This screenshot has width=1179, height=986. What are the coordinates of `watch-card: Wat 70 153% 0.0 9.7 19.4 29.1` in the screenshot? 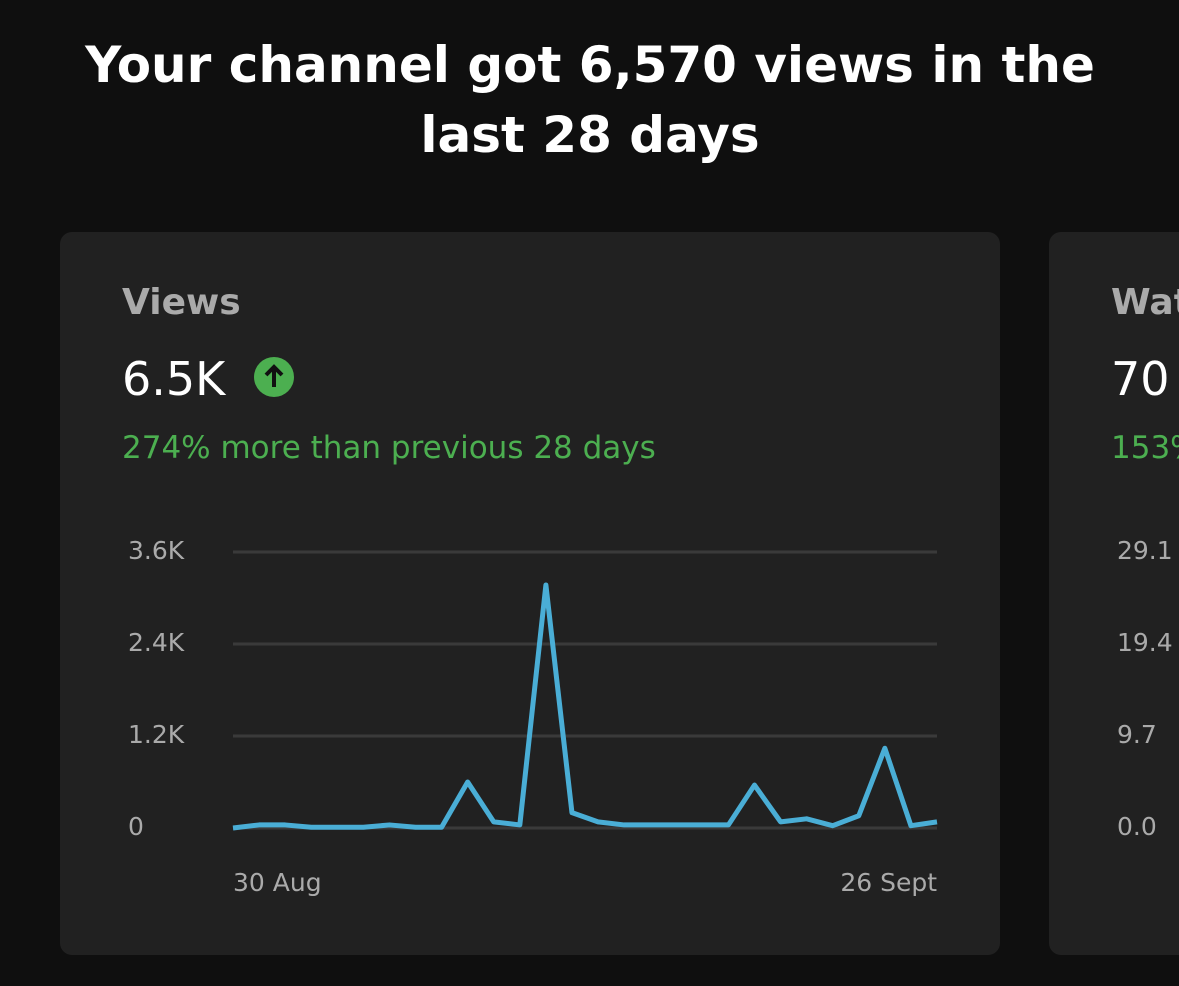 It's located at (1114, 593).